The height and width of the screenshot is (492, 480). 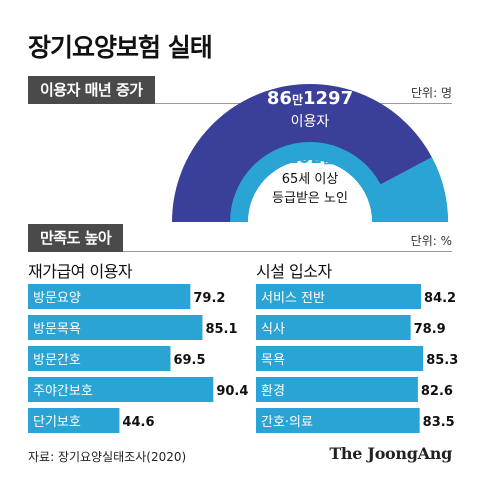 I want to click on section1-unit: 단위: 명, so click(x=431, y=93).